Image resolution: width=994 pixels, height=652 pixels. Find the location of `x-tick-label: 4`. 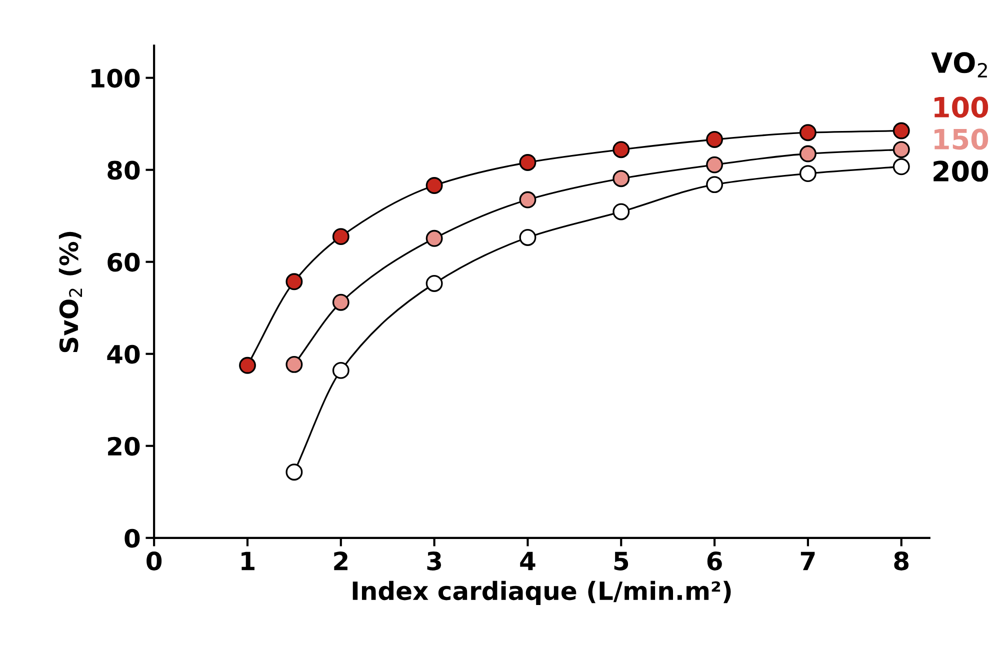

x-tick-label: 4 is located at coordinates (528, 561).